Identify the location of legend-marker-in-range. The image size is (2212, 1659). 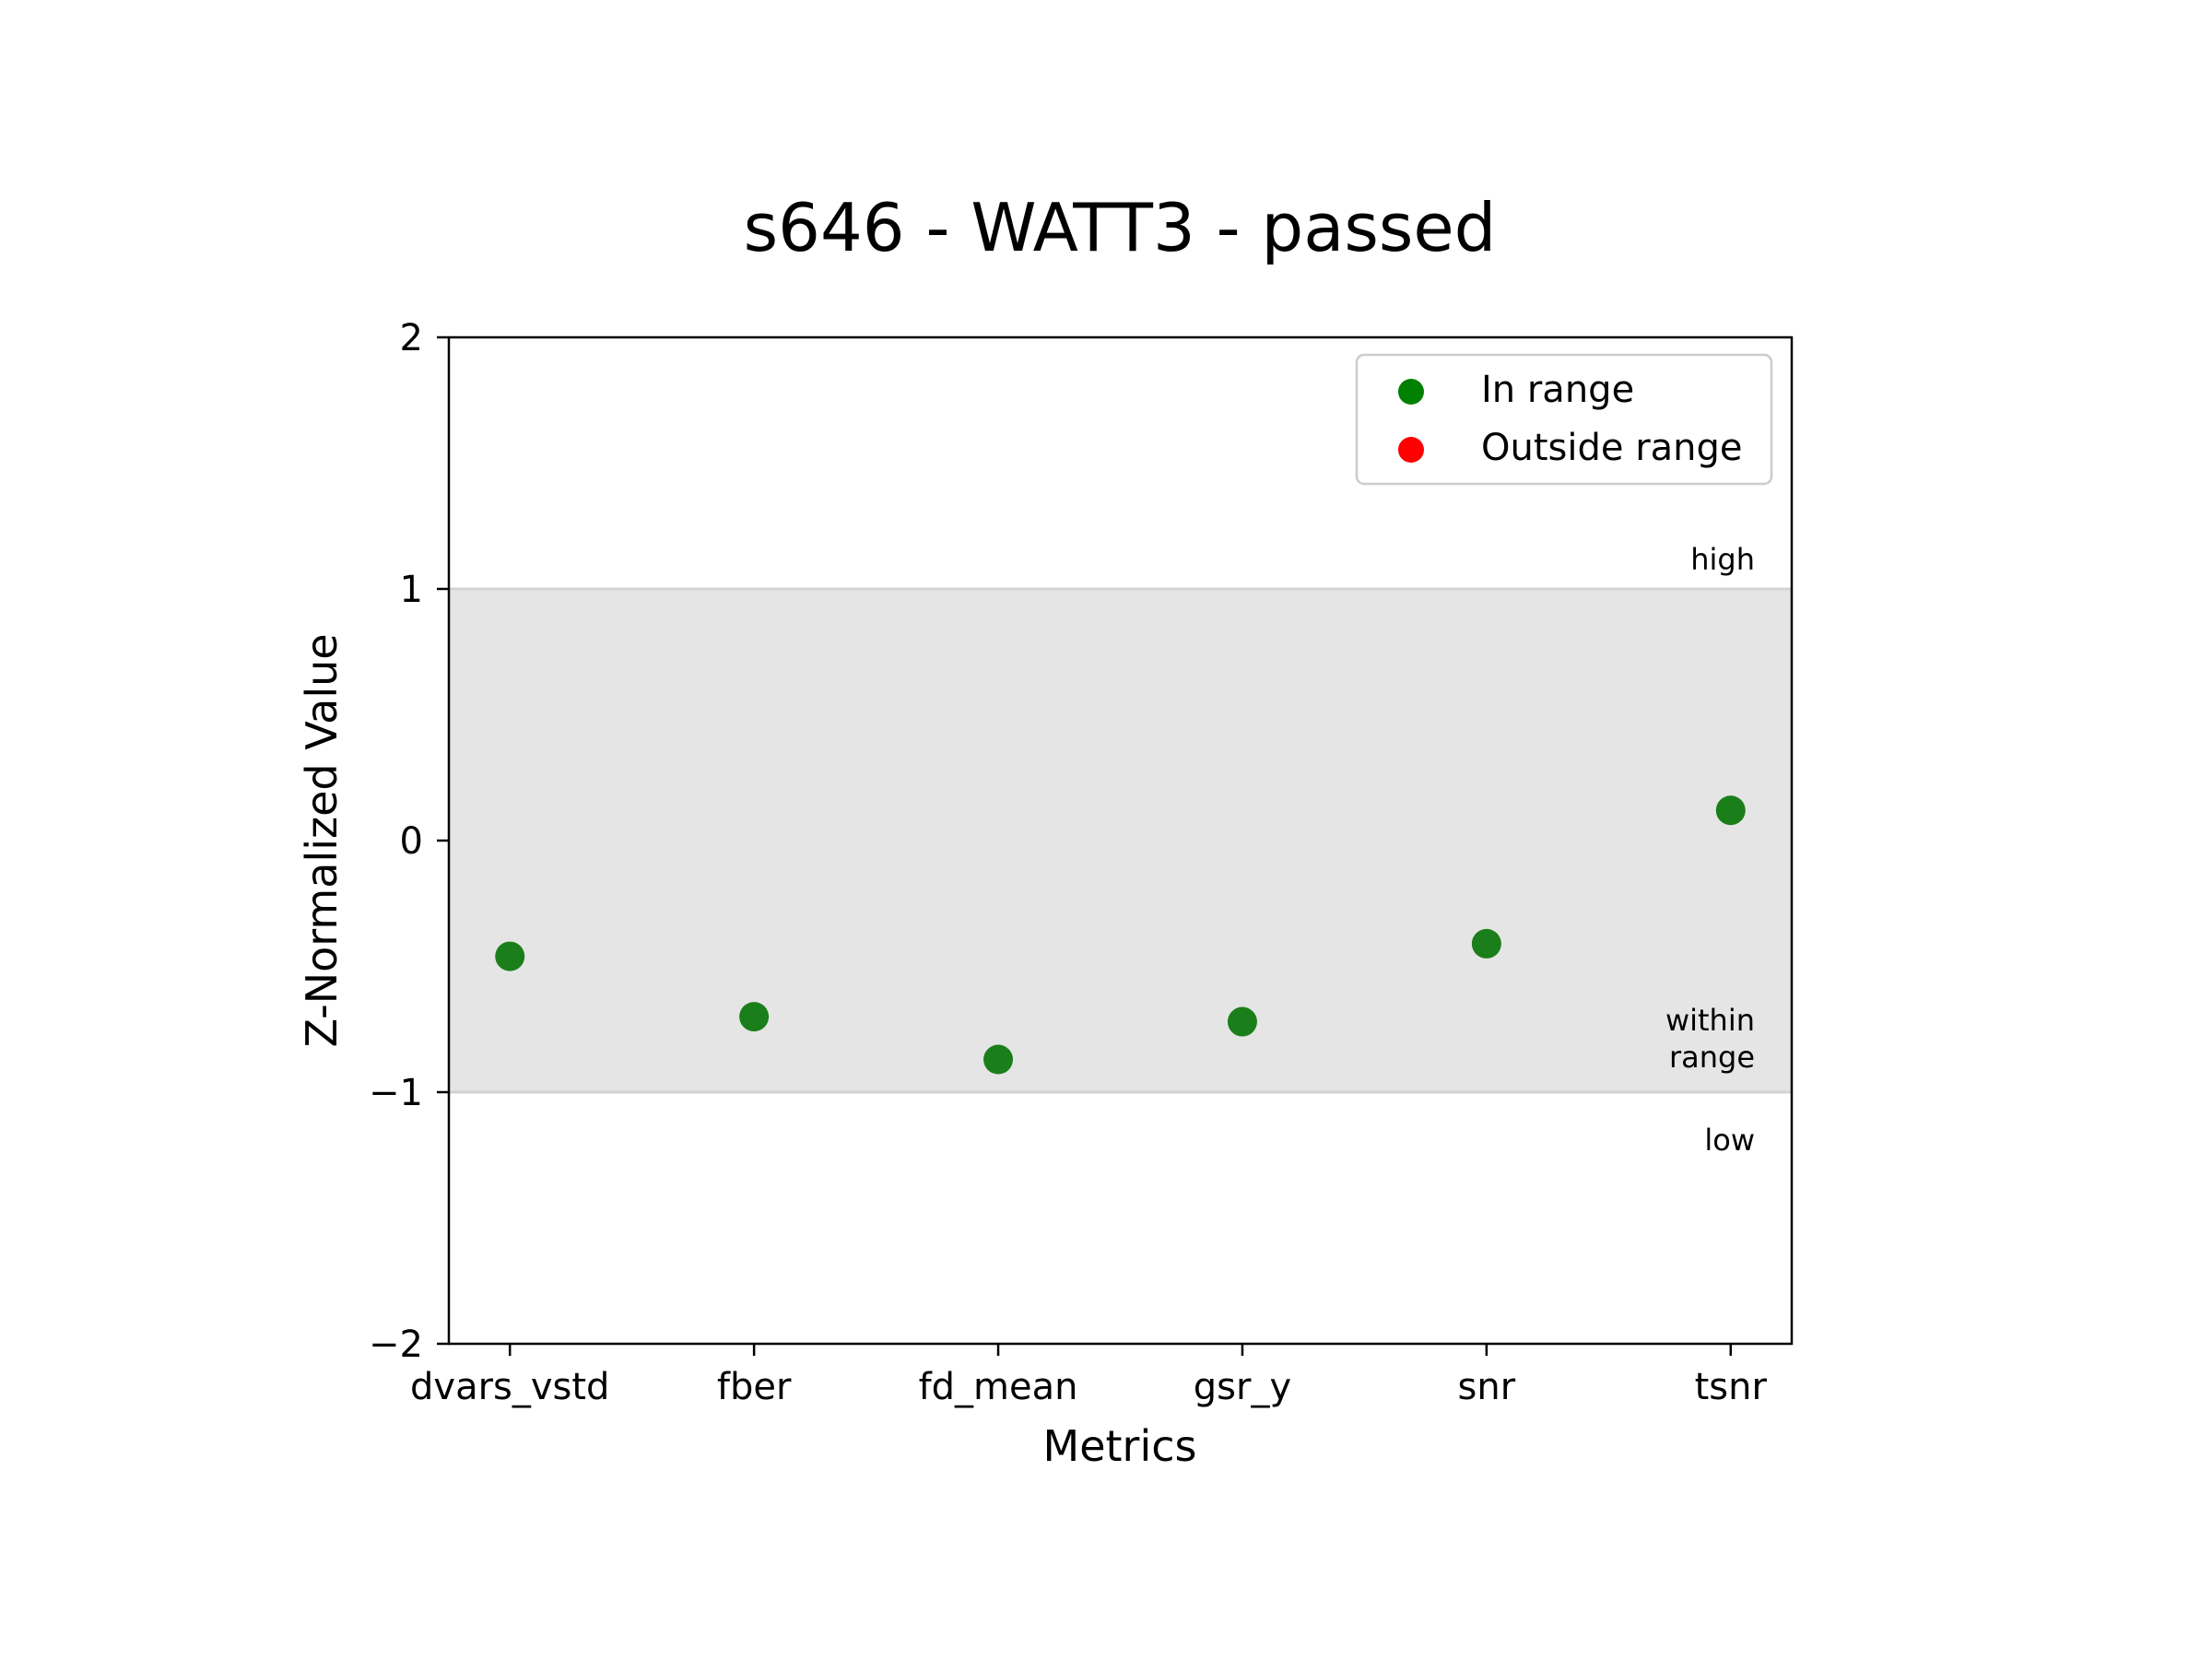
(1411, 392).